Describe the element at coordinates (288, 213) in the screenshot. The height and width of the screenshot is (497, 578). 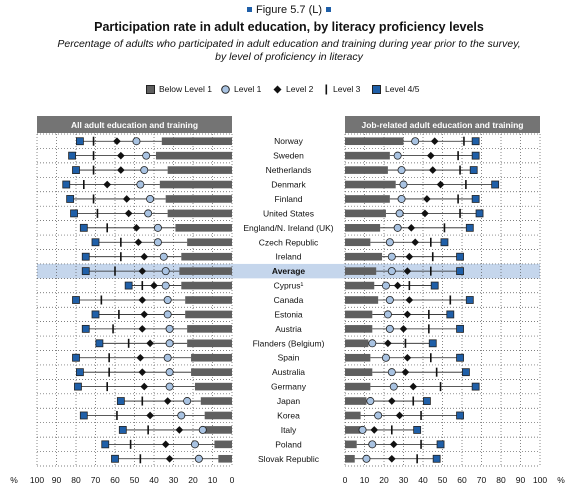
I see `country-label: United States` at that location.